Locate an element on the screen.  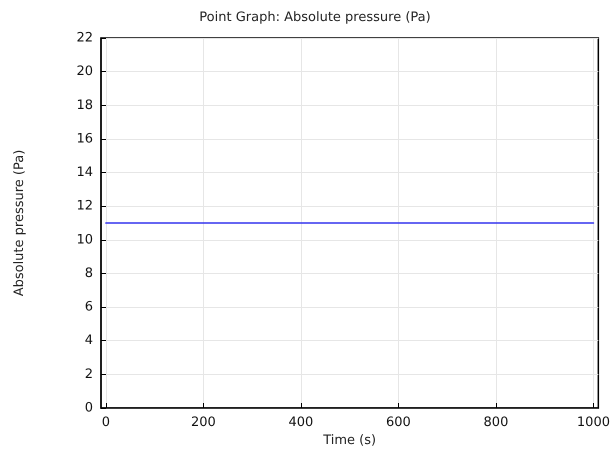
y-tick-label: 0 is located at coordinates (88, 408).